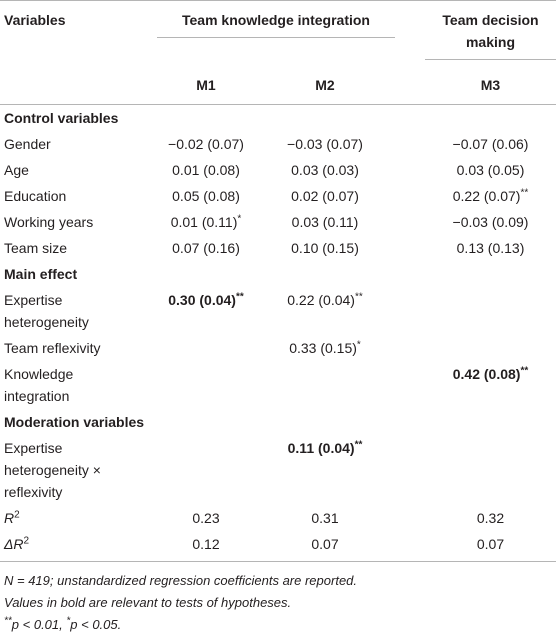  Describe the element at coordinates (486, 196) in the screenshot. I see `cell-value: 0.22 (0.07)` at that location.